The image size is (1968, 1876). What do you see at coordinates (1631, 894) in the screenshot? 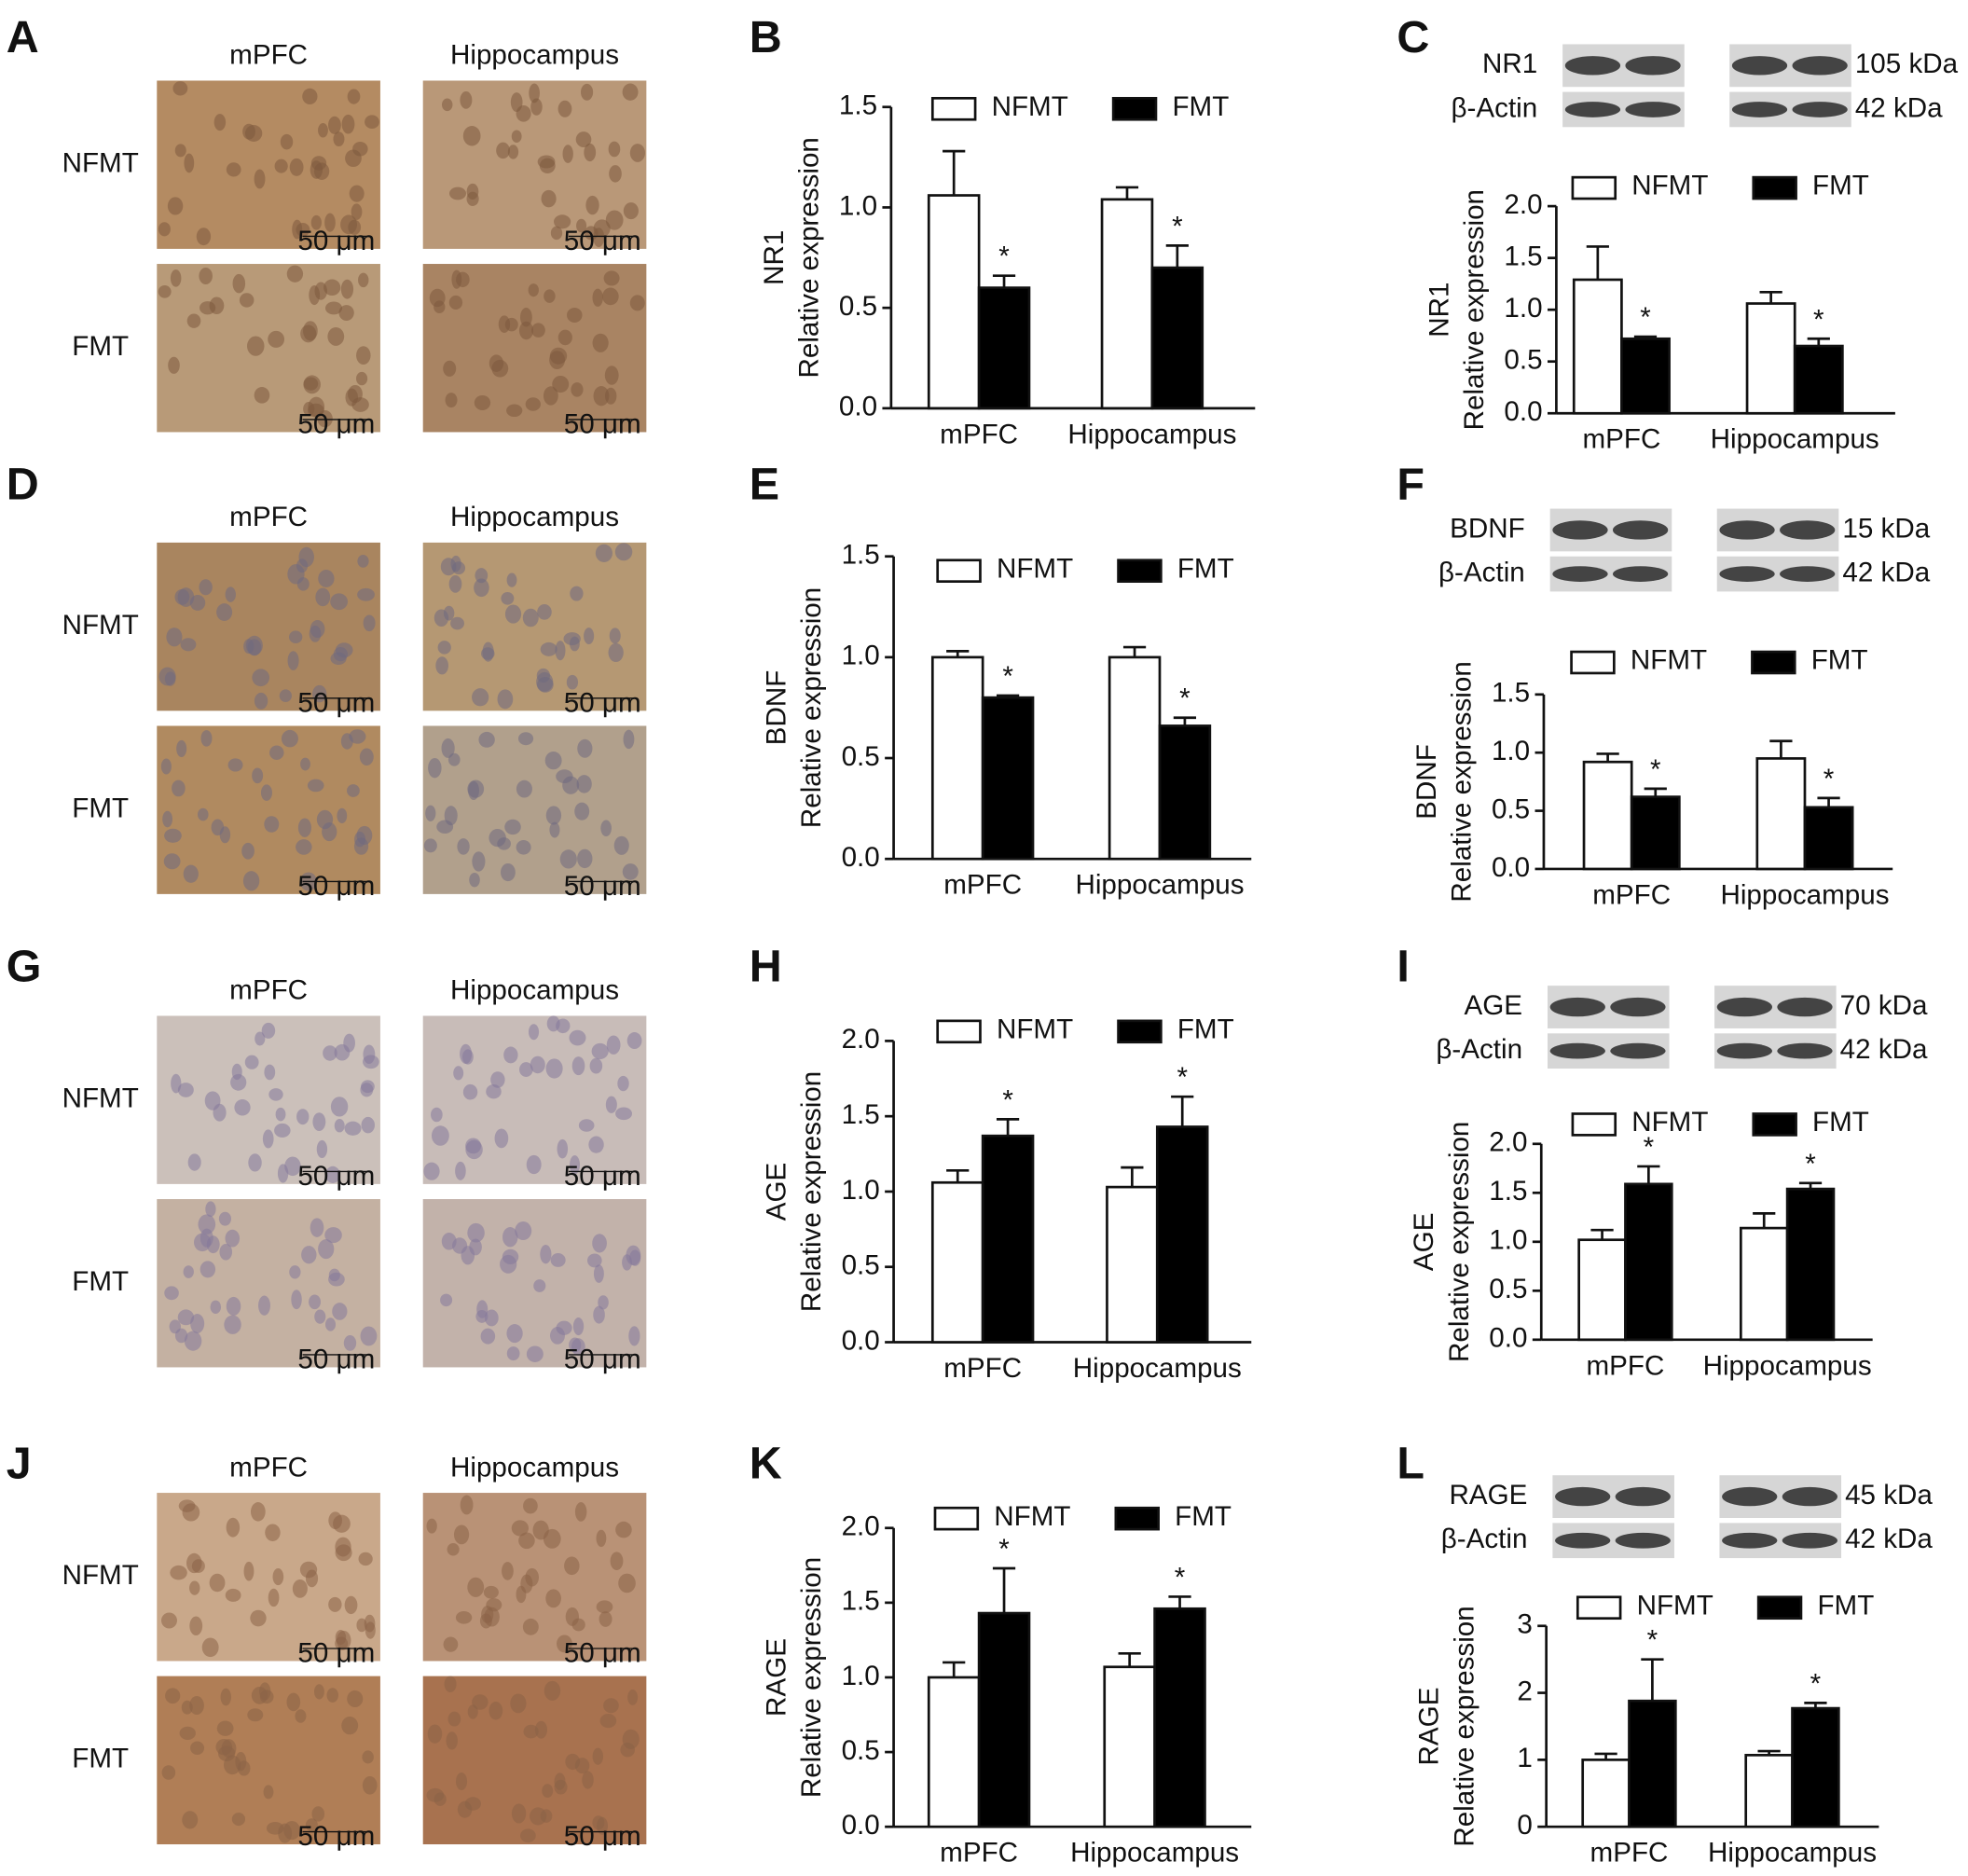
I see `x-tick-label: mPFC` at bounding box center [1631, 894].